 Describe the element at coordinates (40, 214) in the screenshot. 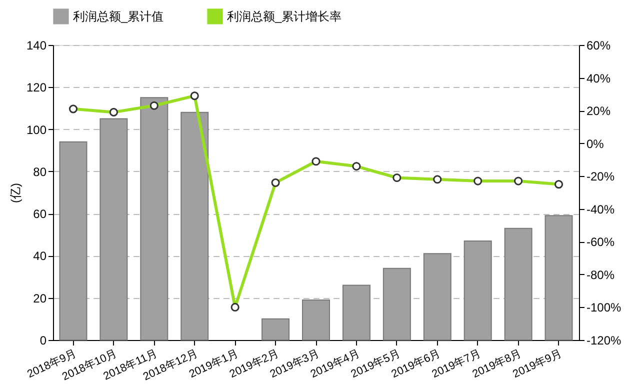

I see `y-tick-label: 60` at that location.